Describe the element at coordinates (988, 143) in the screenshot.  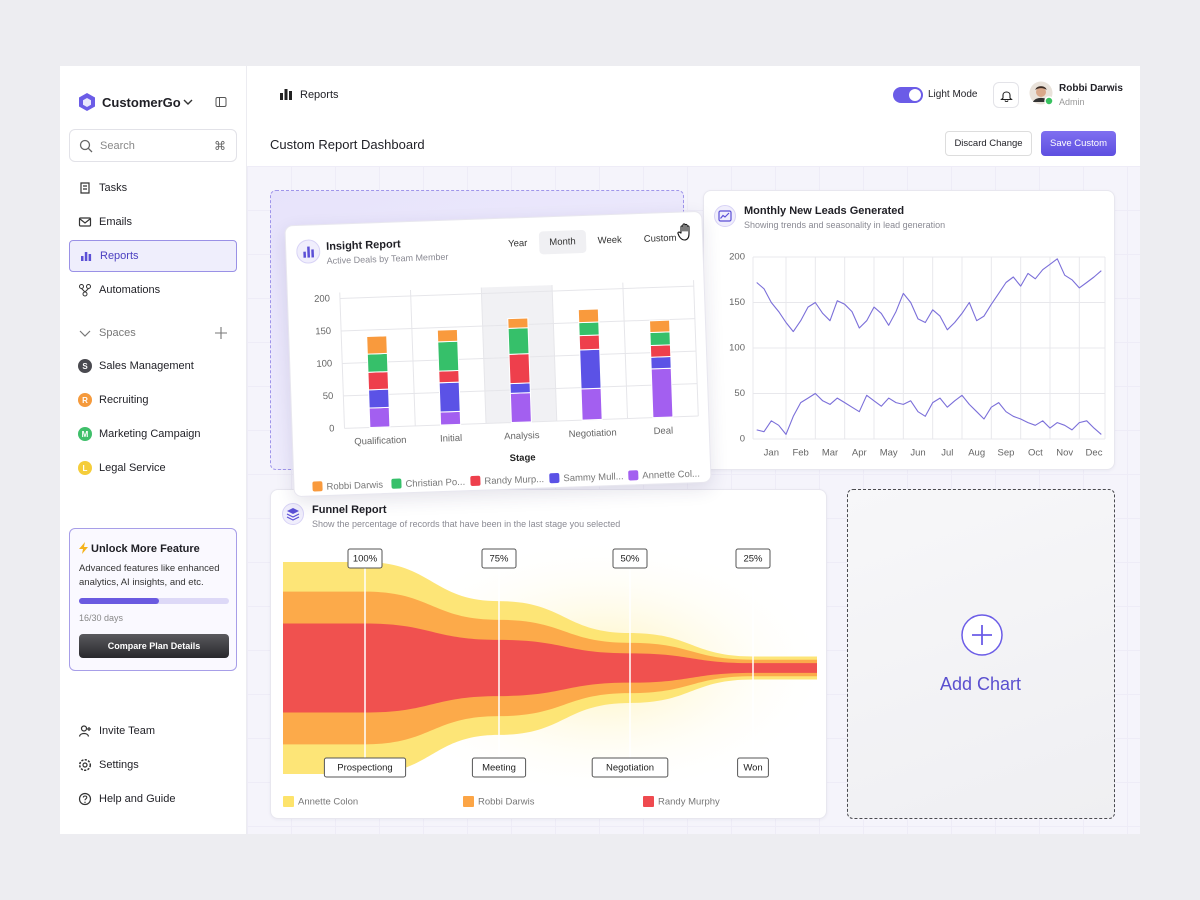
I see `discard-button: Discard Change` at that location.